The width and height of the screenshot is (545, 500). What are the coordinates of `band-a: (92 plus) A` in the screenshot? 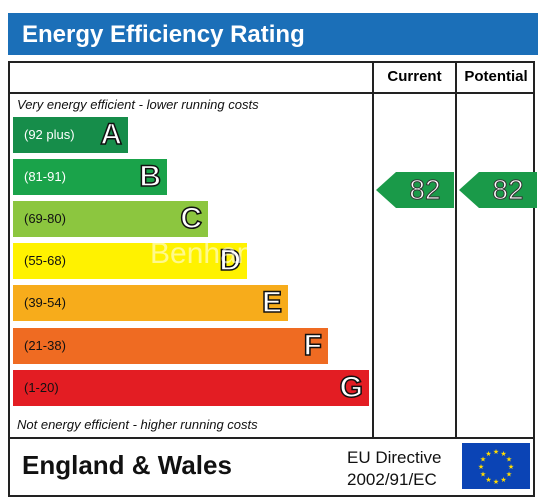 It's located at (70, 135).